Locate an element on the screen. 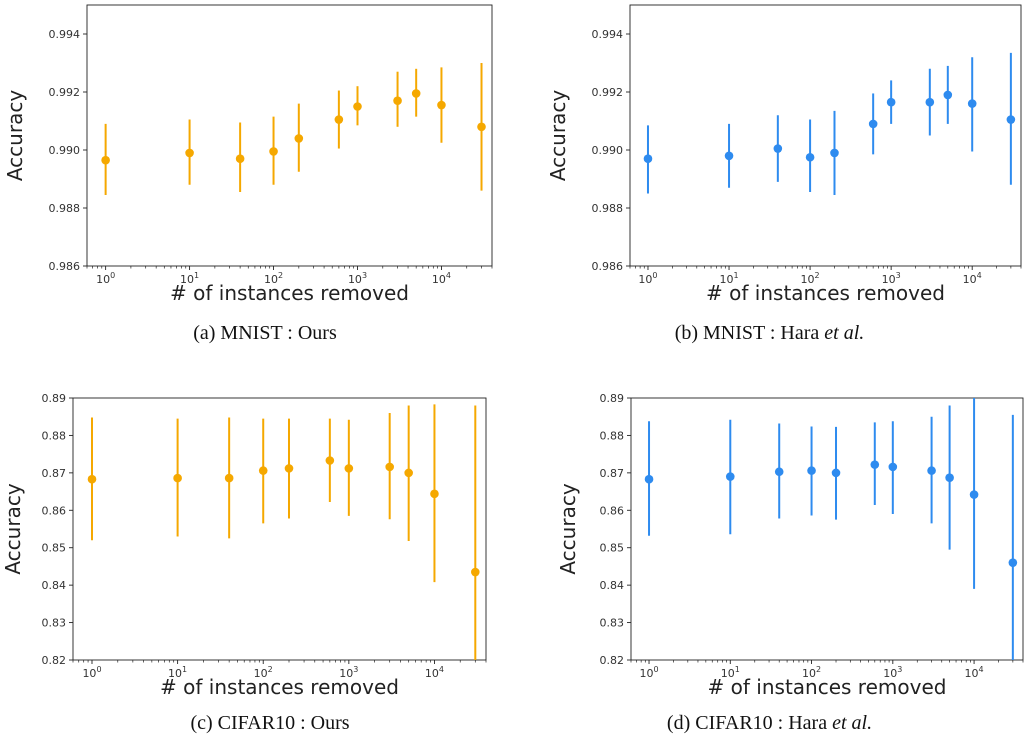 The height and width of the screenshot is (740, 1026). caption-text: (d) CIFAR10 : Hara is located at coordinates (749, 723).